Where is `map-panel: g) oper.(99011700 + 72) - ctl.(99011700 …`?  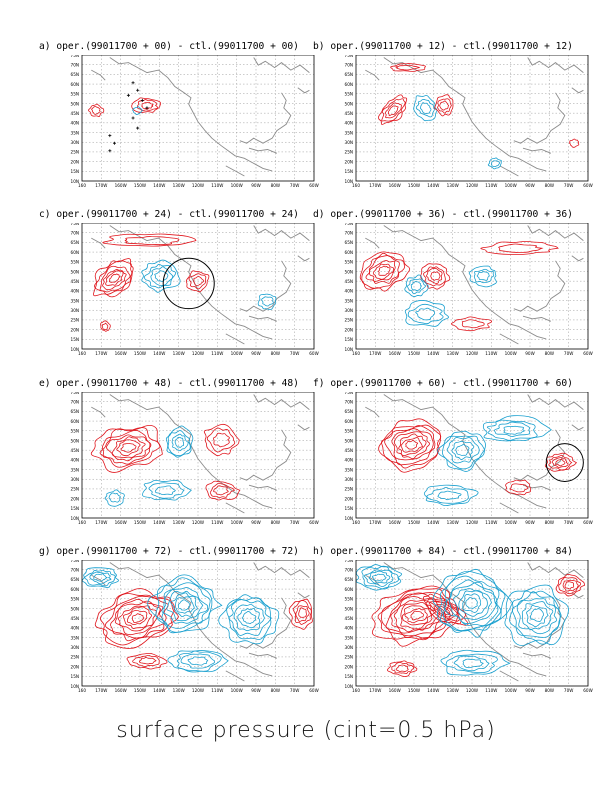 map-panel: g) oper.(99011700 + 72) - ctl.(99011700 … is located at coordinates (184, 627).